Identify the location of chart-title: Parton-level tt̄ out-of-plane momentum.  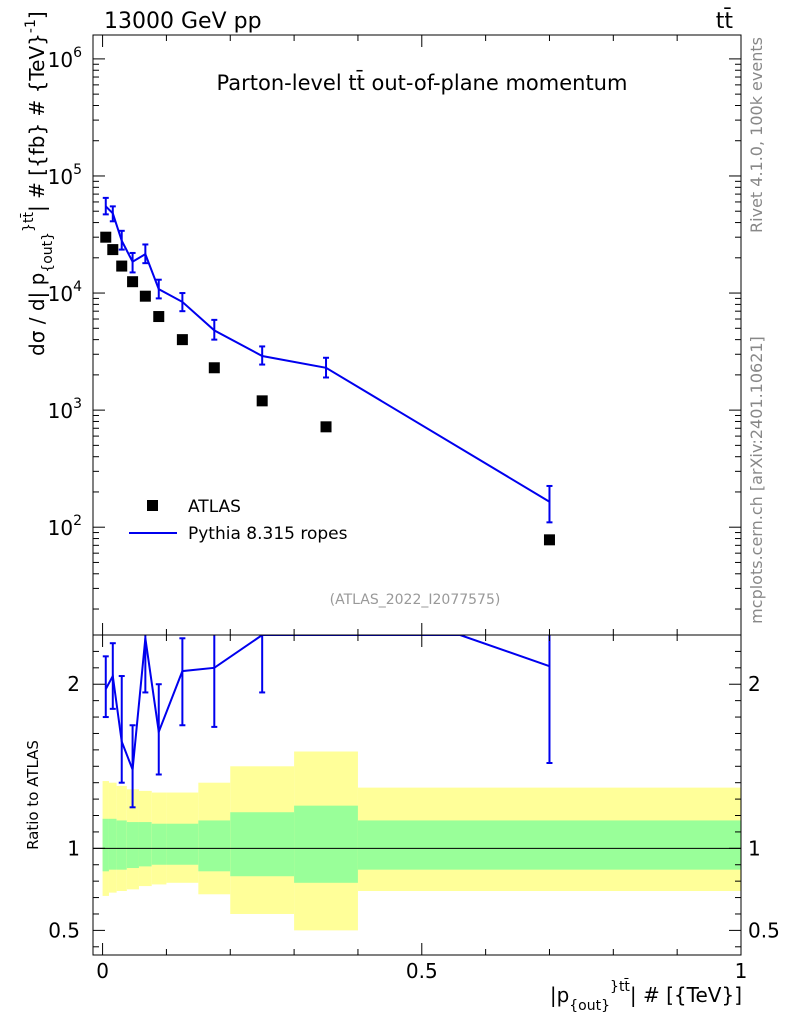
(422, 82).